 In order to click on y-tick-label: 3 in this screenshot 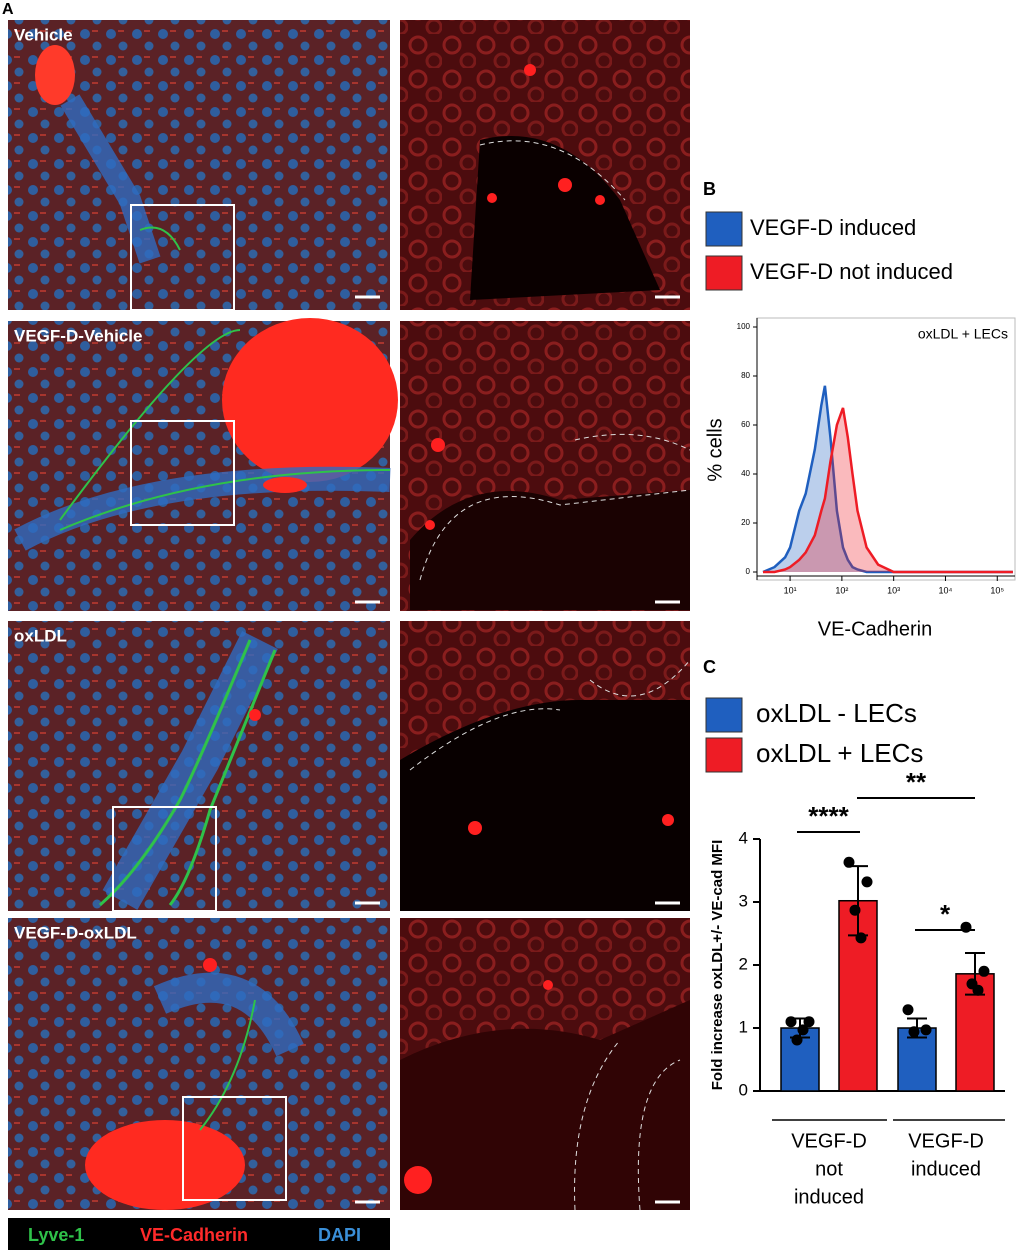, I will do `click(743, 900)`.